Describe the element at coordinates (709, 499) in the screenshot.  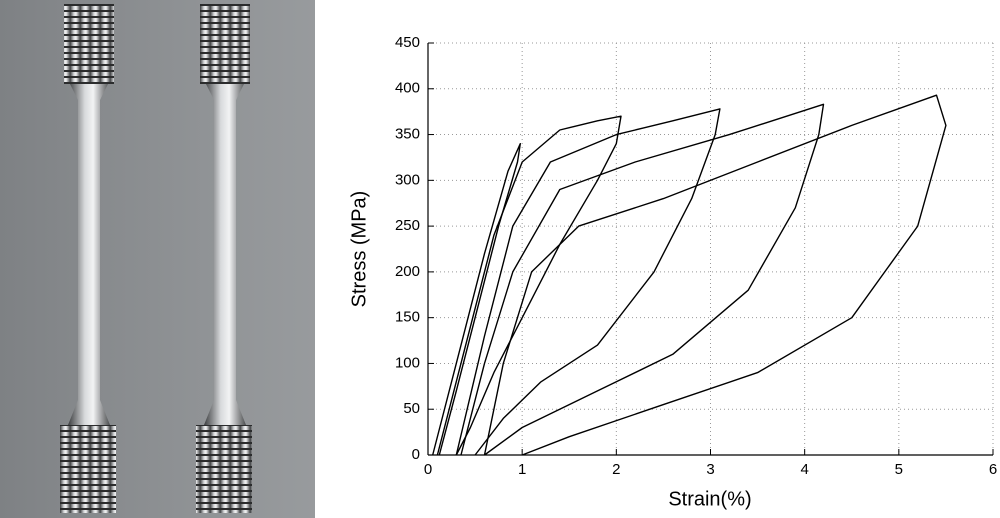
I see `x-axis-label: Strain(%)` at that location.